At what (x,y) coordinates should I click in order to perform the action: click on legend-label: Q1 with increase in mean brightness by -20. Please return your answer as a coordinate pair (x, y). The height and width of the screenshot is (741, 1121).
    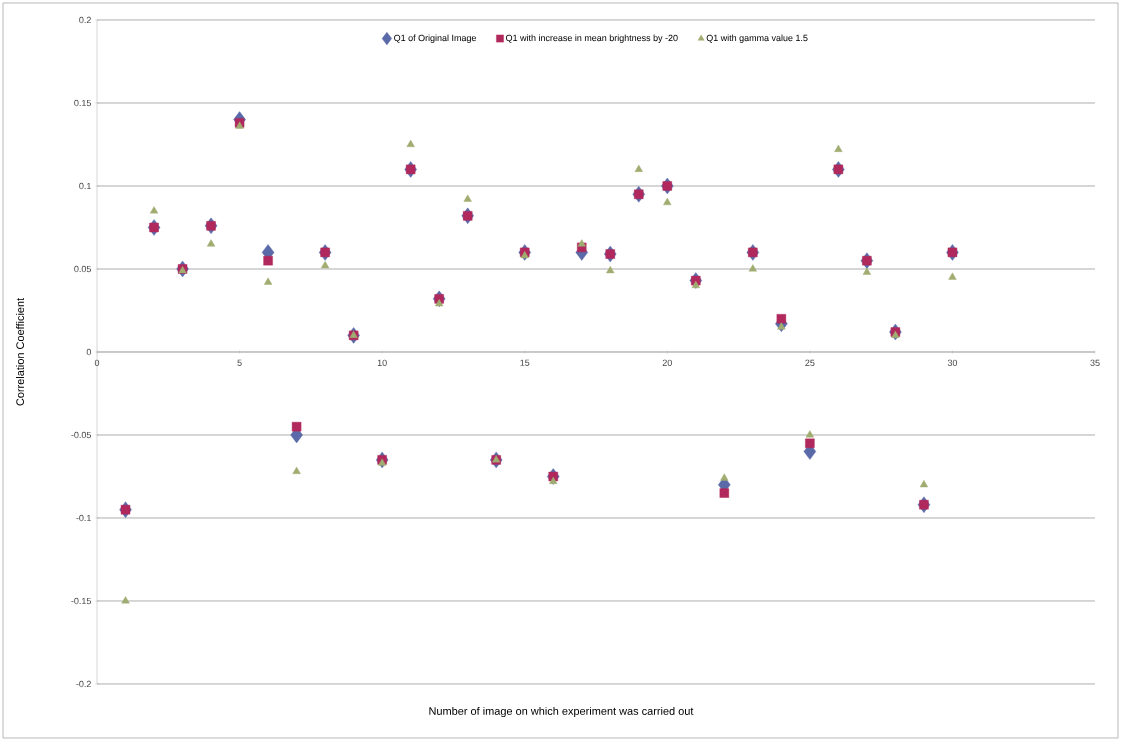
    Looking at the image, I should click on (592, 38).